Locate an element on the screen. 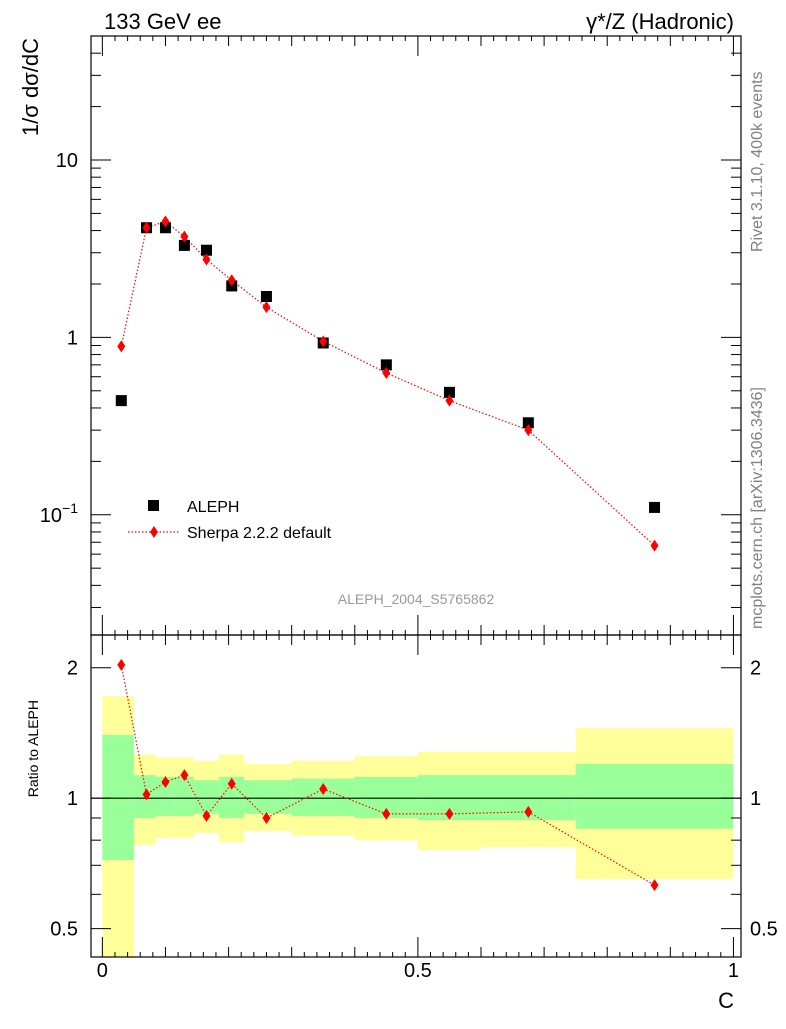  main-ytick-label-2: 10−1 is located at coordinates (59, 513).